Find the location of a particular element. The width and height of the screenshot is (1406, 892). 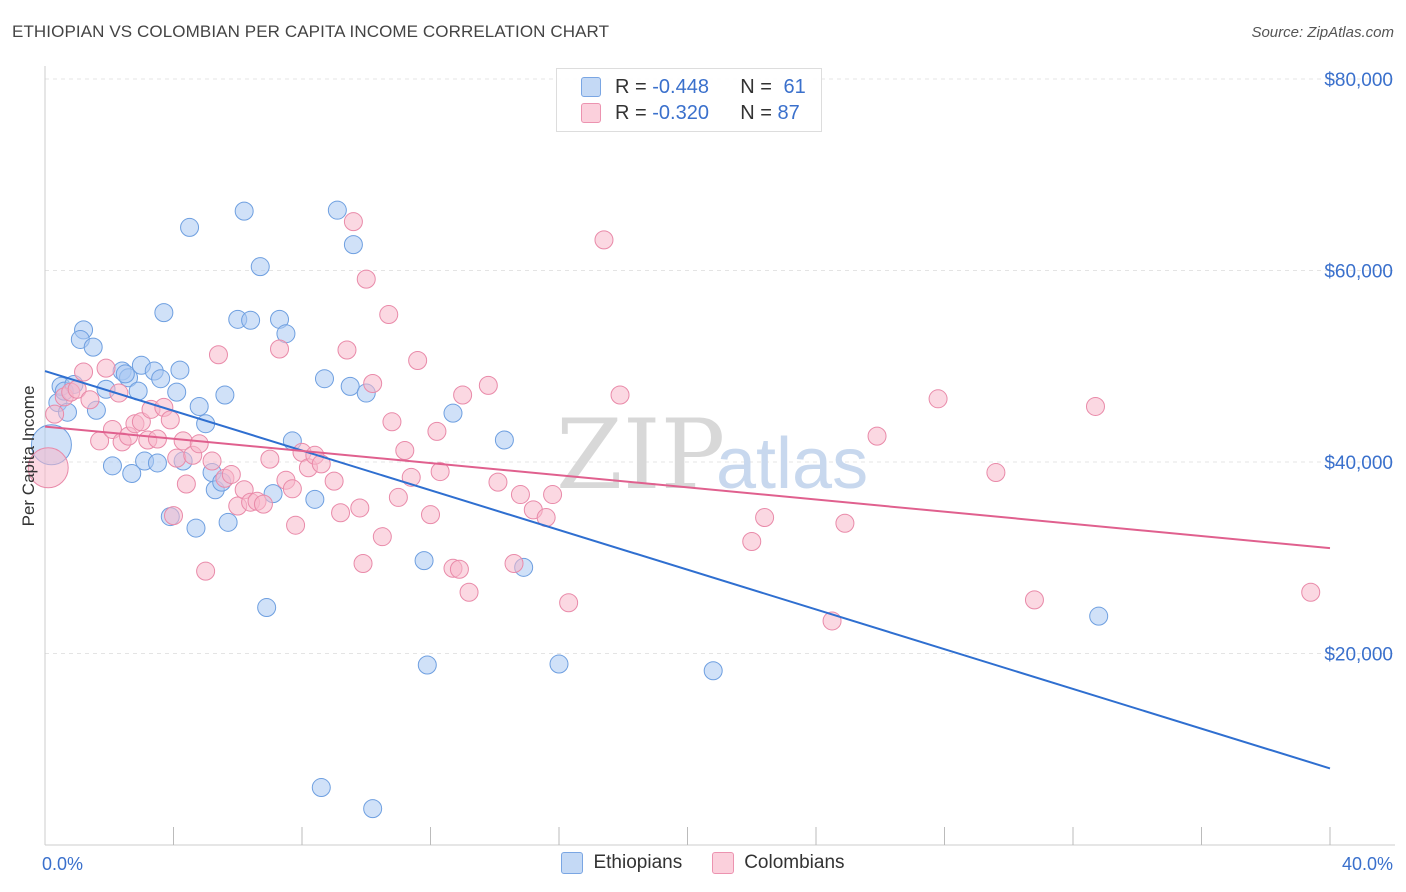

legend-swatch-colombians is located at coordinates (591, 113).